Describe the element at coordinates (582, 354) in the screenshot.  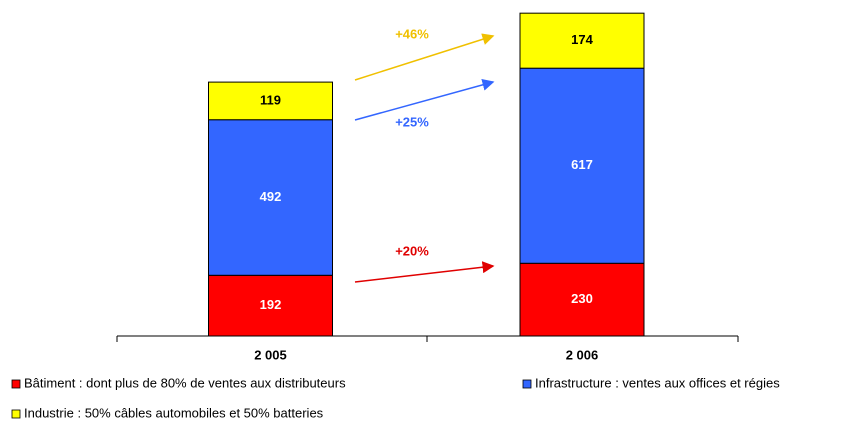
I see `x-tick-label: 2 006` at that location.